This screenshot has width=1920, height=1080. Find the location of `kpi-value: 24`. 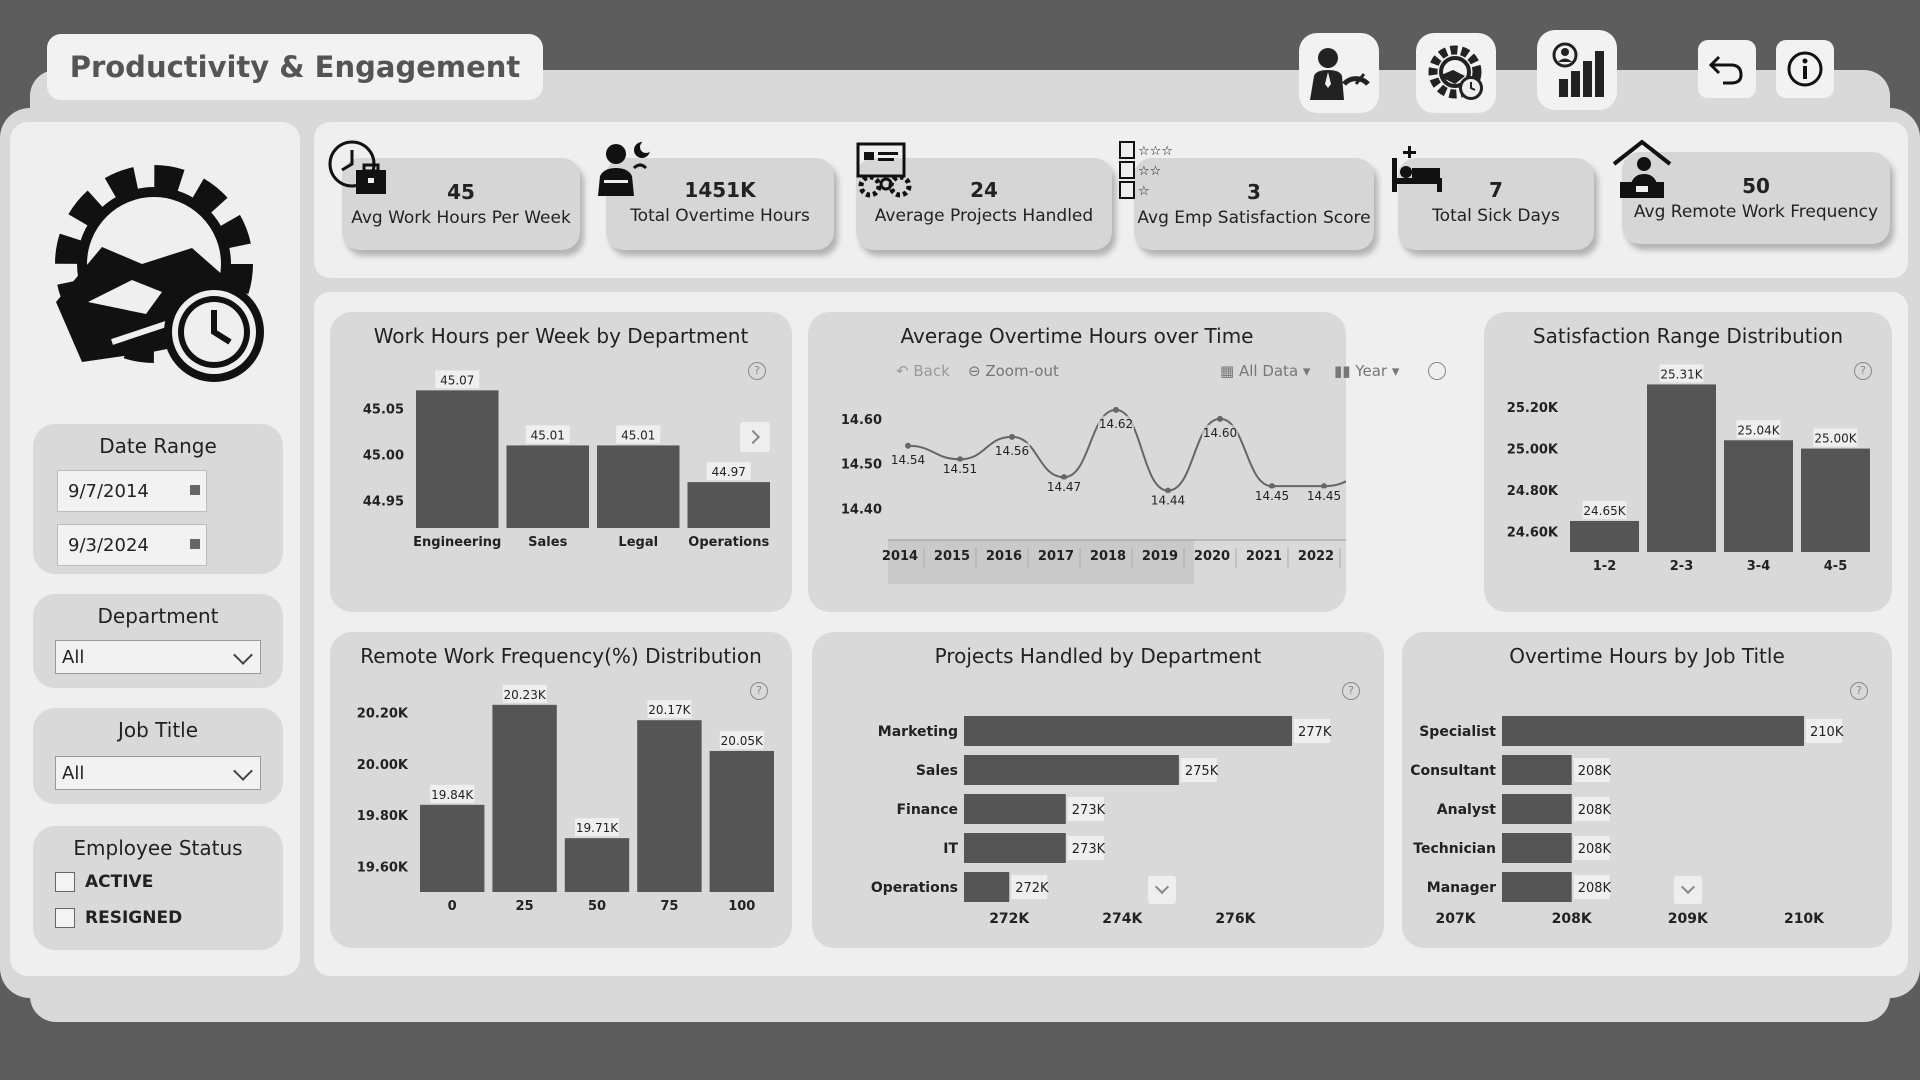

kpi-value: 24 is located at coordinates (984, 190).